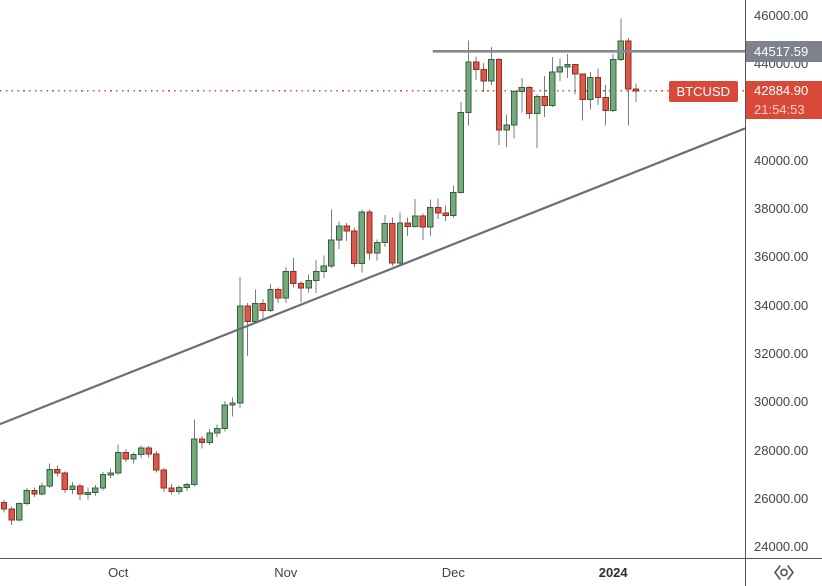 This screenshot has height=586, width=822. I want to click on price-tick-label: 34000.00, so click(781, 305).